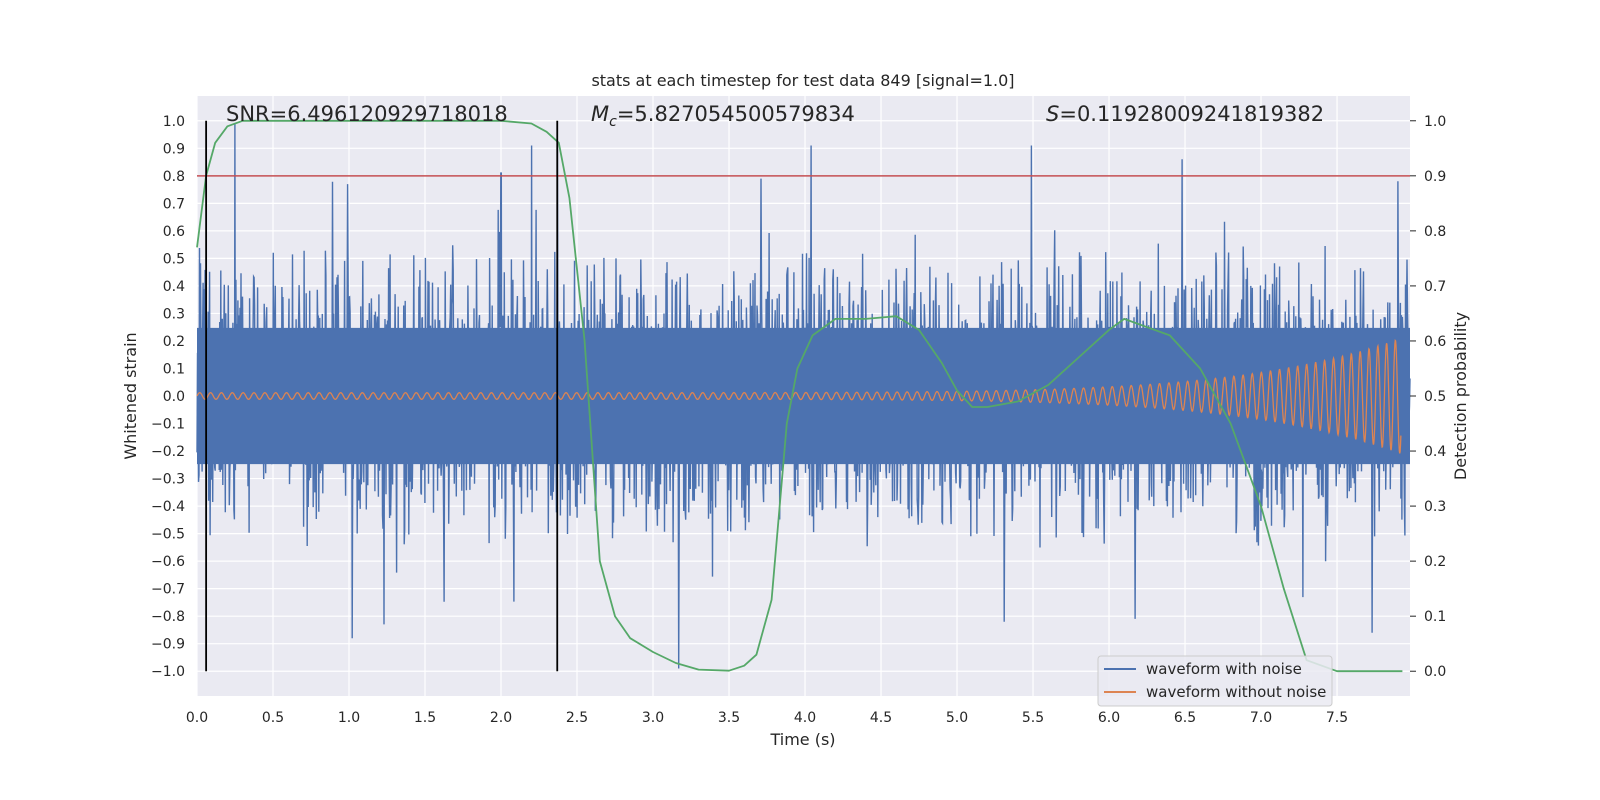 Image resolution: width=1600 pixels, height=800 pixels. What do you see at coordinates (349, 718) in the screenshot?
I see `x-tick-label: 1.0` at bounding box center [349, 718].